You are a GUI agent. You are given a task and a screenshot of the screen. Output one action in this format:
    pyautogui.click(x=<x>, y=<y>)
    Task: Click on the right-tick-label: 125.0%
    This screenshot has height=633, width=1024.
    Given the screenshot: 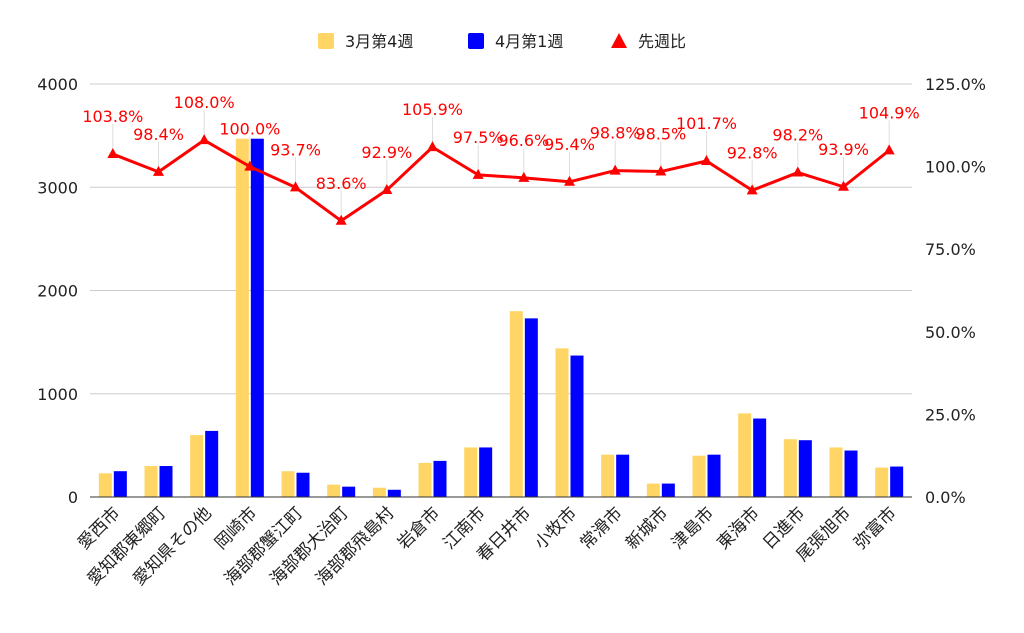 What is the action you would take?
    pyautogui.click(x=955, y=84)
    